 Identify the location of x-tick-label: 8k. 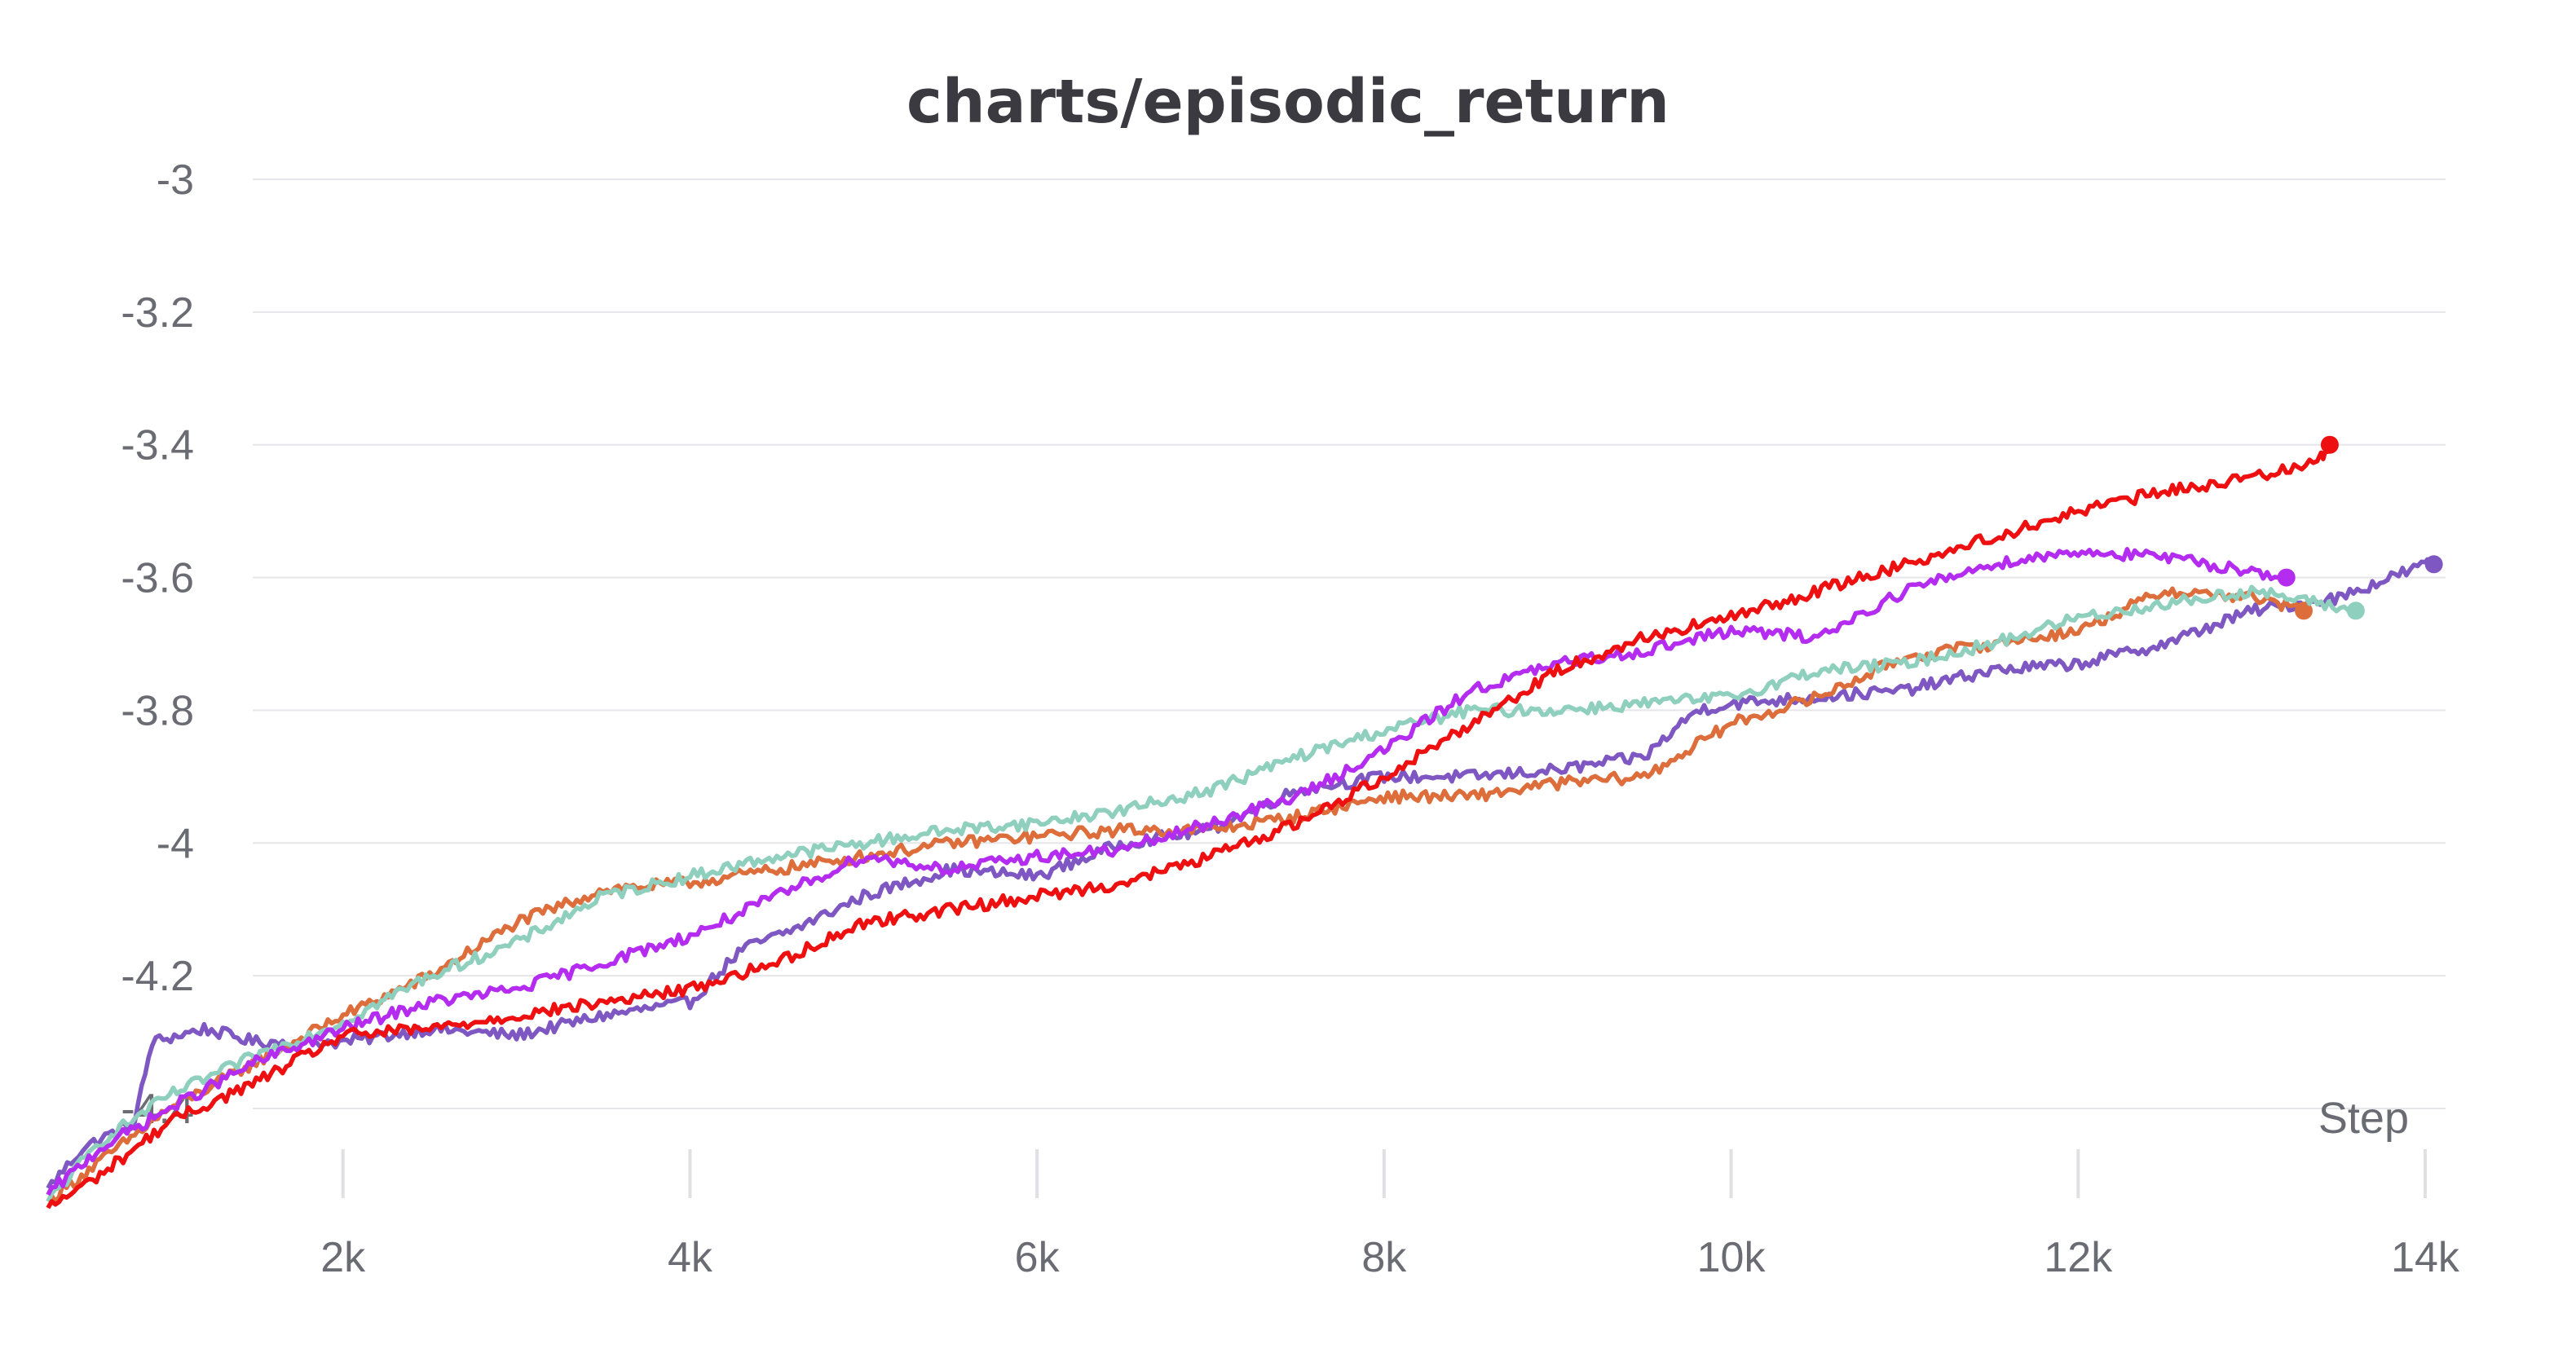
(1384, 1257).